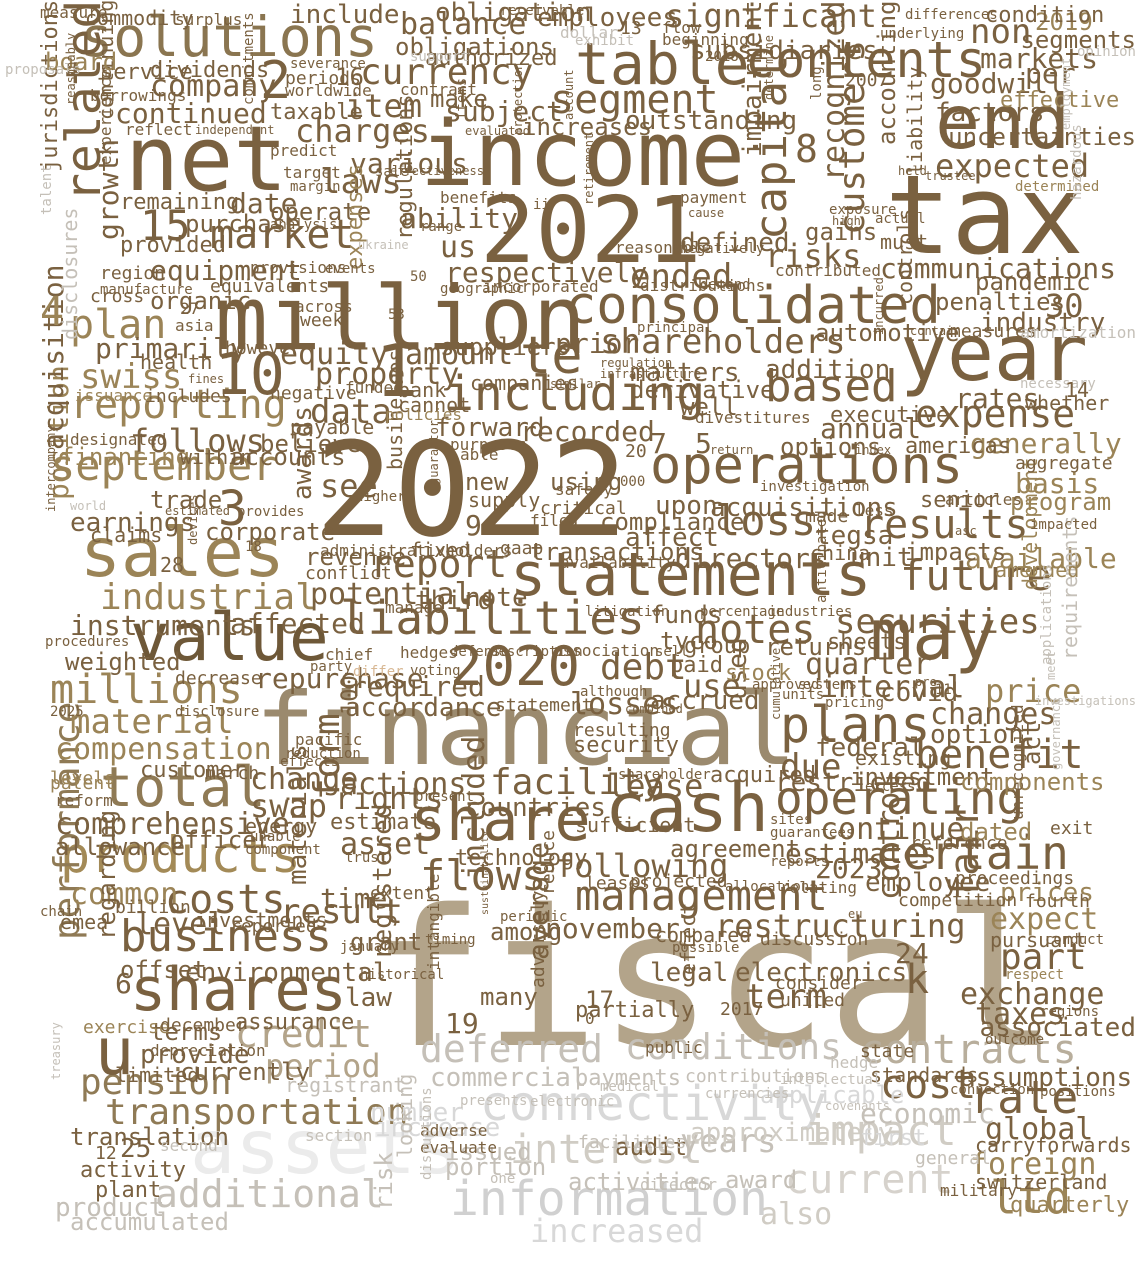 This screenshot has height=1280, width=1139. What do you see at coordinates (157, 1075) in the screenshot?
I see `word: limited` at bounding box center [157, 1075].